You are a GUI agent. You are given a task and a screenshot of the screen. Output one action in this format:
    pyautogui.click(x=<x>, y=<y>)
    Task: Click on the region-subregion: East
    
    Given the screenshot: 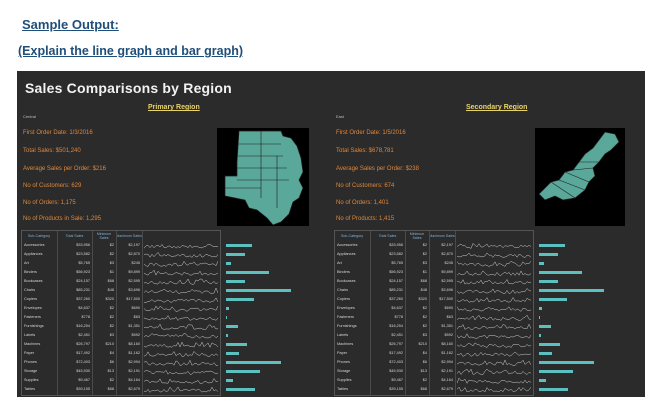 What is the action you would take?
    pyautogui.click(x=340, y=116)
    